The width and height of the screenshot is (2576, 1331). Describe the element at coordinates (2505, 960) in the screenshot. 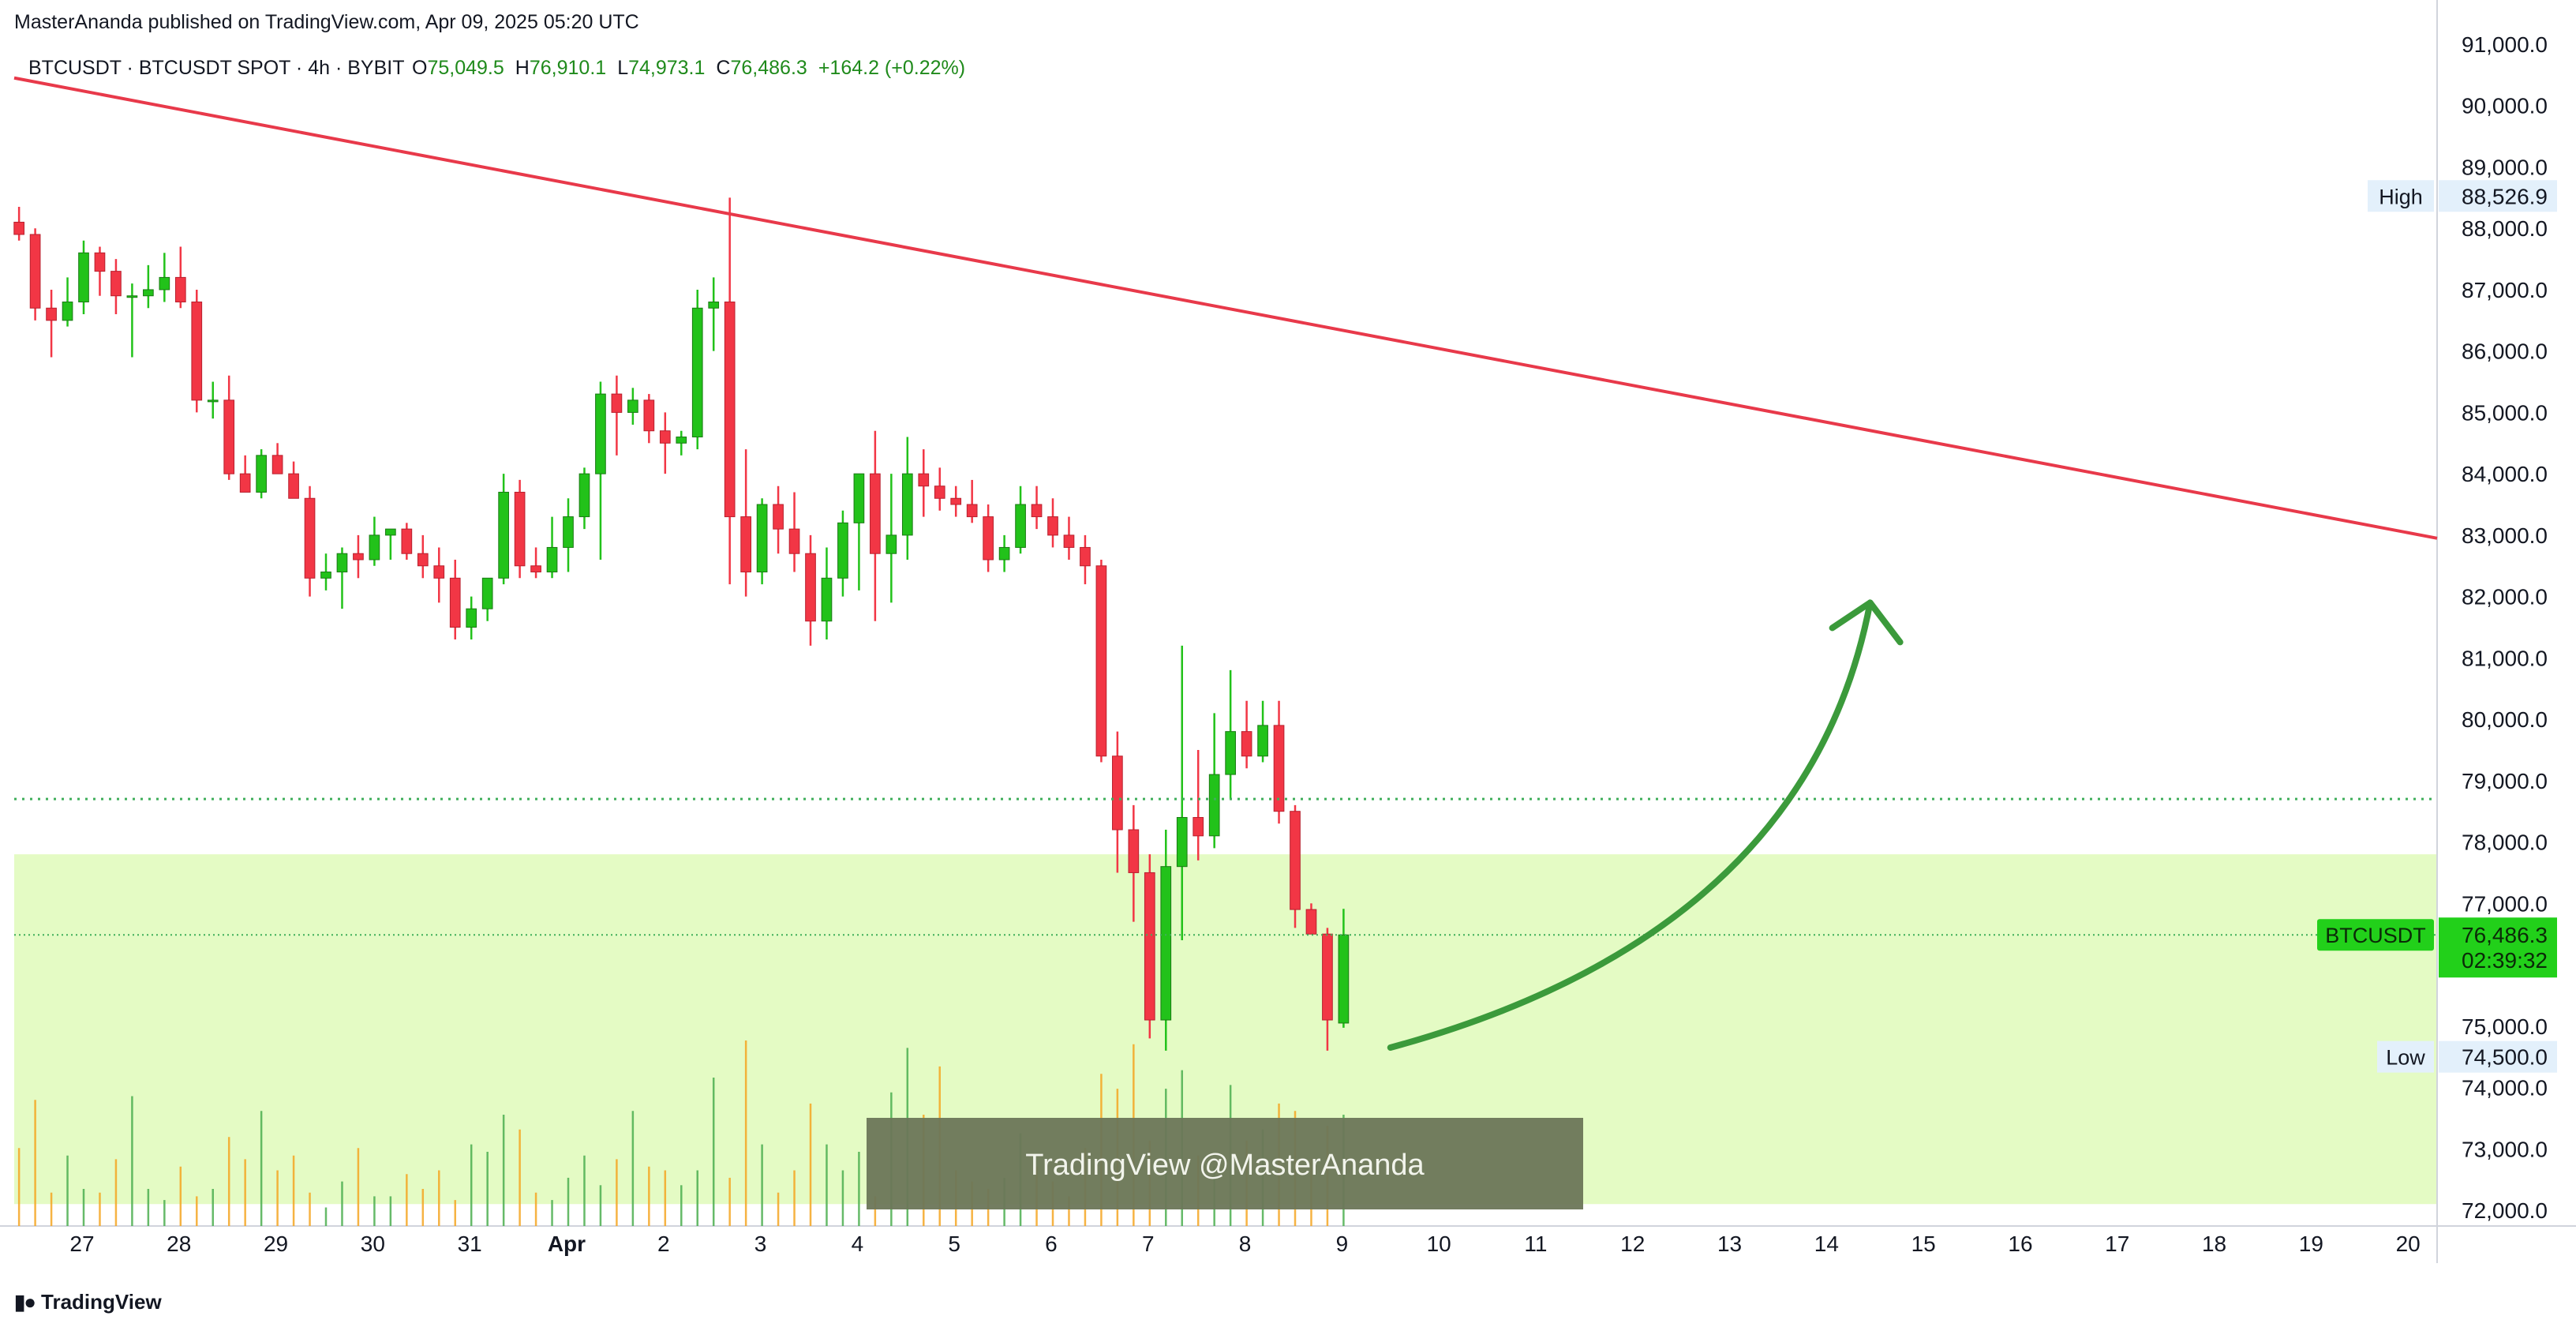

I see `price-tag-timer: 02:39:32` at that location.